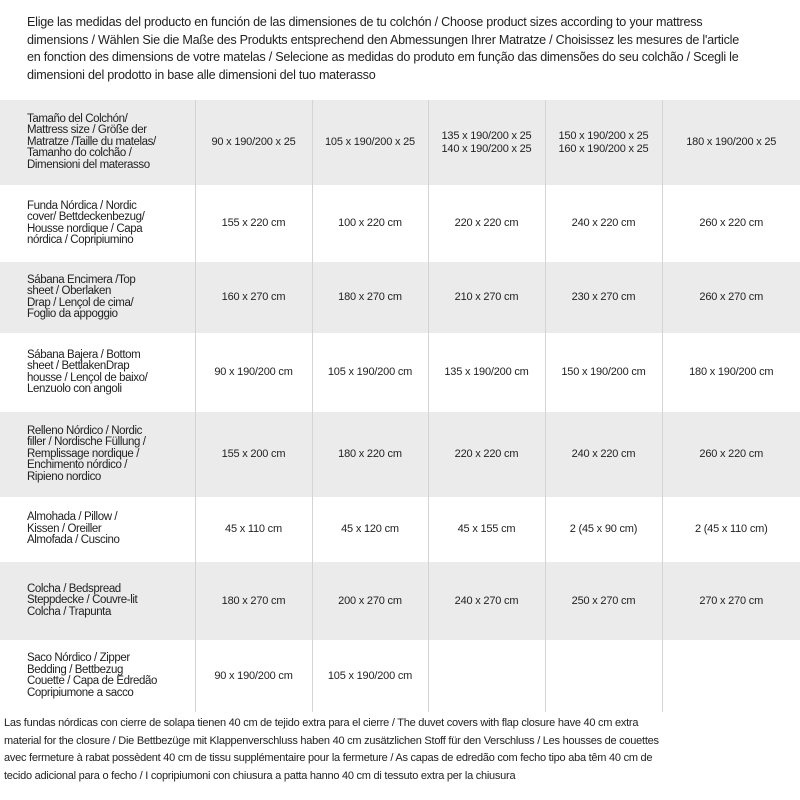  I want to click on size-cell: 150 x 190/200 cm, so click(603, 372).